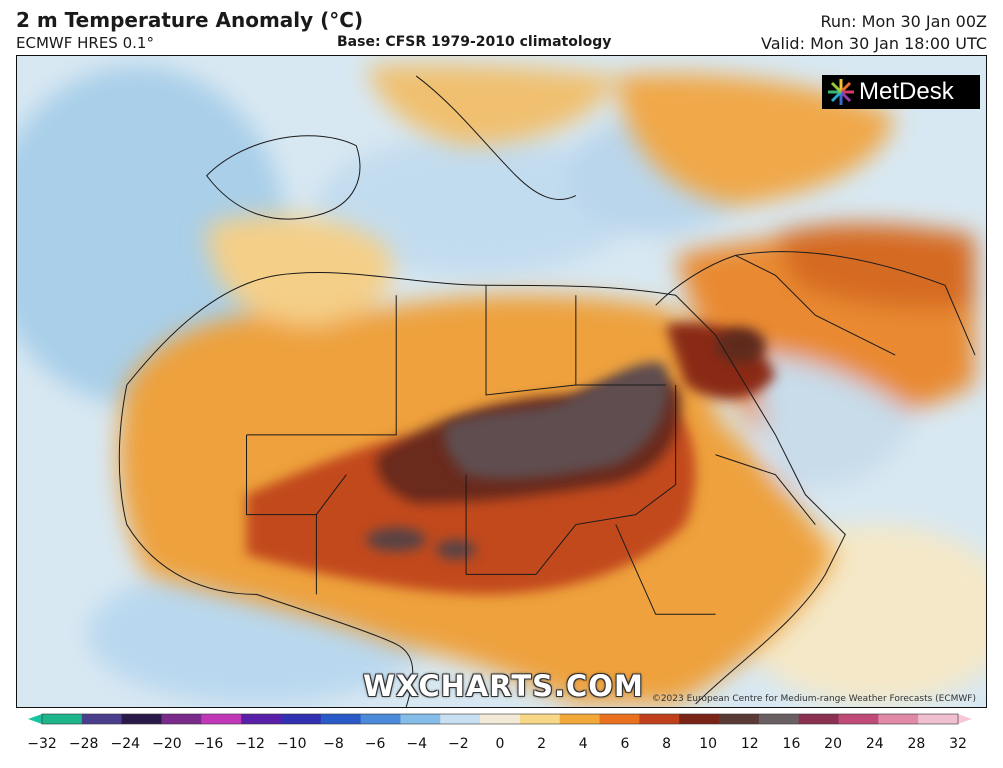 This screenshot has height=768, width=1003. Describe the element at coordinates (84, 744) in the screenshot. I see `colorbar-tick-label: −28` at that location.